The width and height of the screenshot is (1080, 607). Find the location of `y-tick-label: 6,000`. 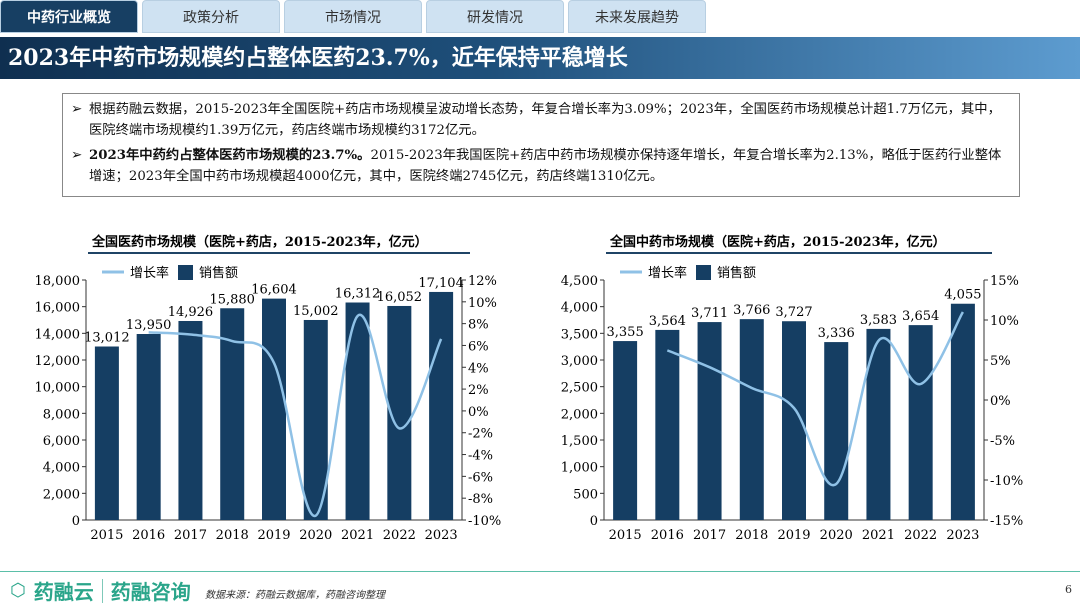

y-tick-label: 6,000 is located at coordinates (61, 441).